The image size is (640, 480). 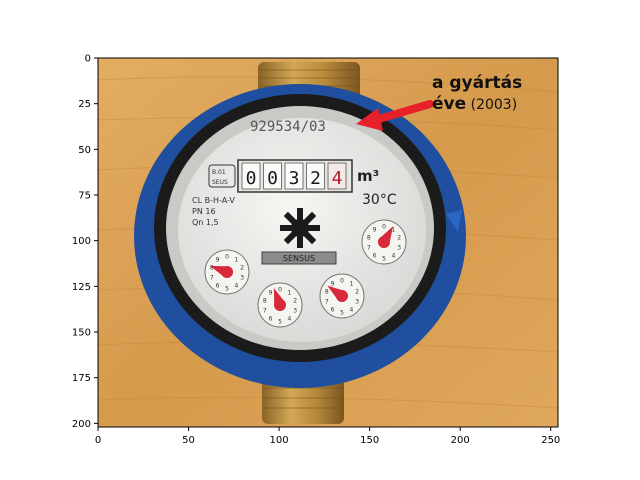 What do you see at coordinates (460, 440) in the screenshot?
I see `x-tick-label: 200` at bounding box center [460, 440].